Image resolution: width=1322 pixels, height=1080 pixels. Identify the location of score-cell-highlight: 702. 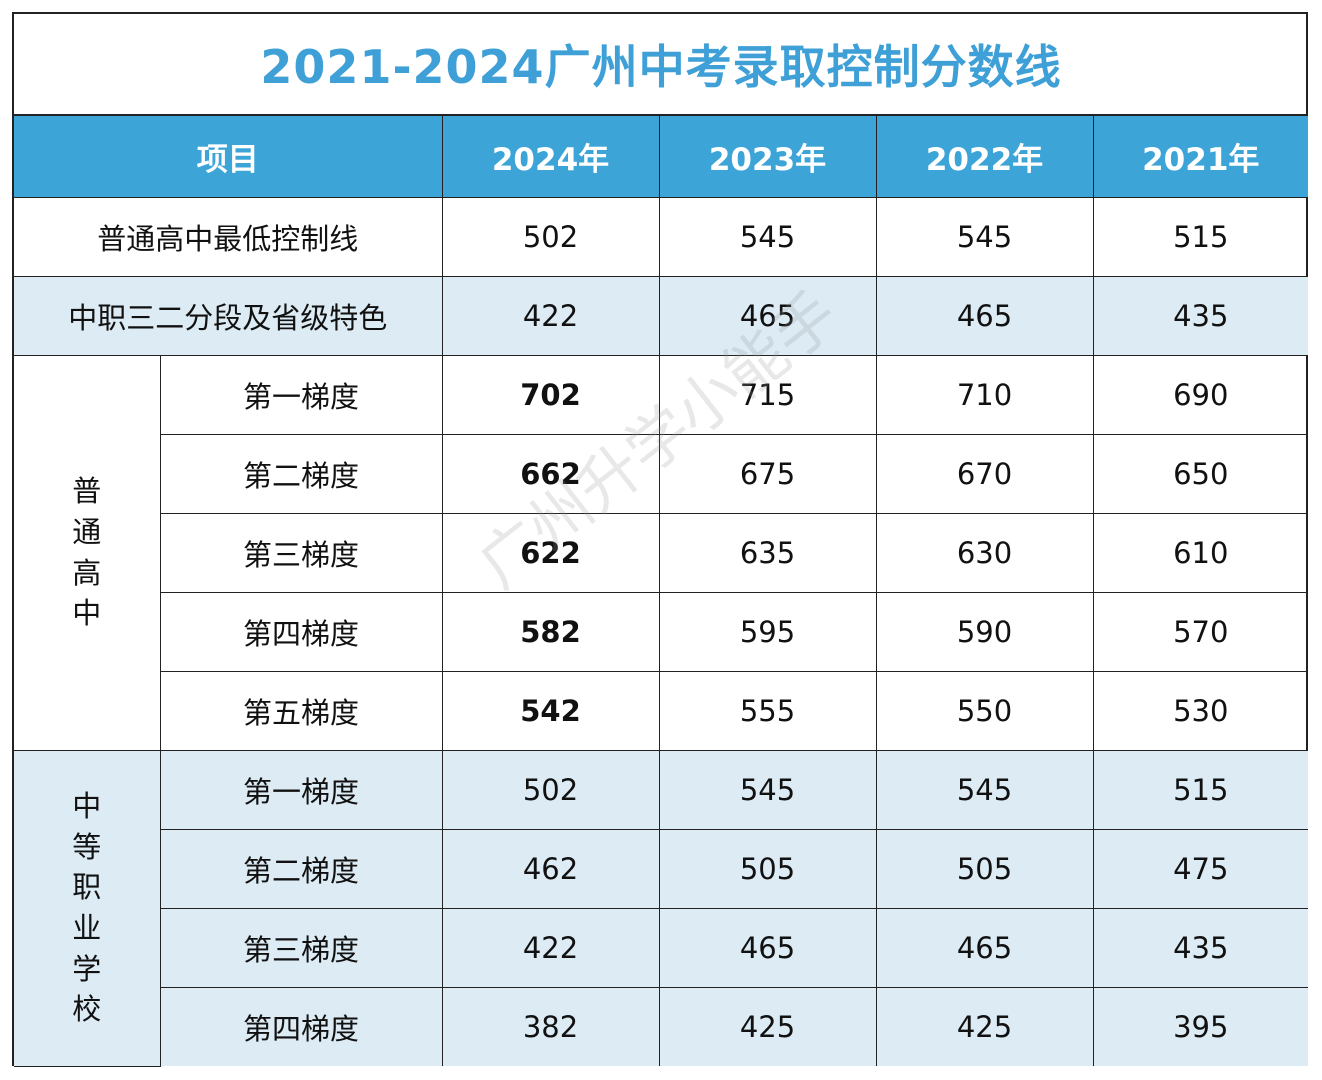
(550, 394).